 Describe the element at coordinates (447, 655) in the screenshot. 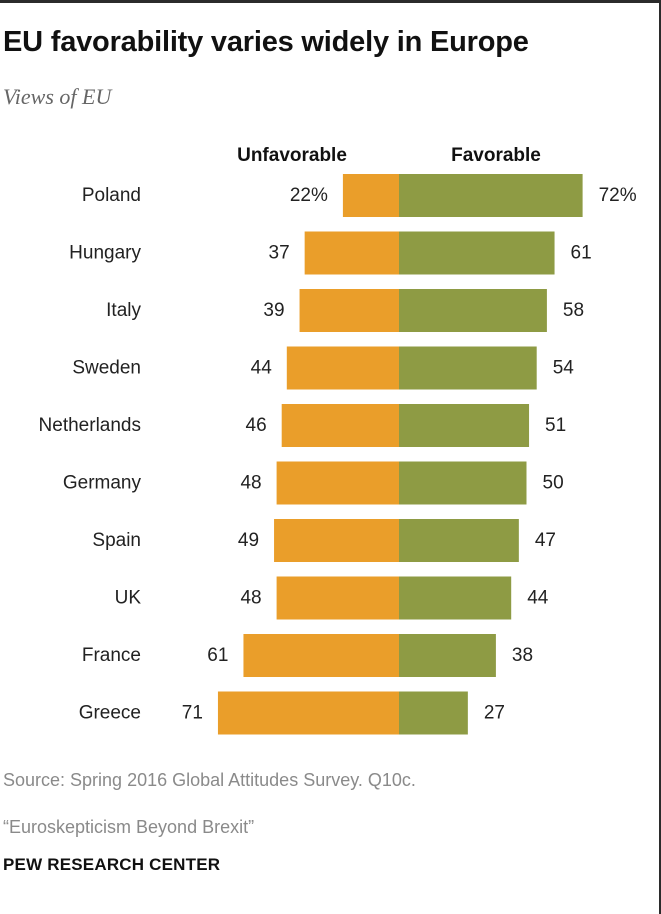

I see `bar-favorable-france` at that location.